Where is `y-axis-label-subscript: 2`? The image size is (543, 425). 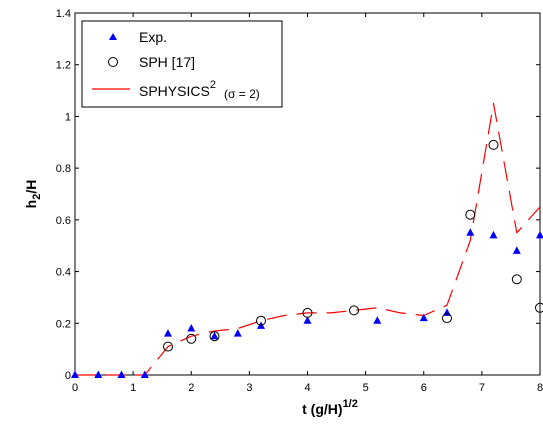 y-axis-label-subscript: 2 is located at coordinates (37, 197).